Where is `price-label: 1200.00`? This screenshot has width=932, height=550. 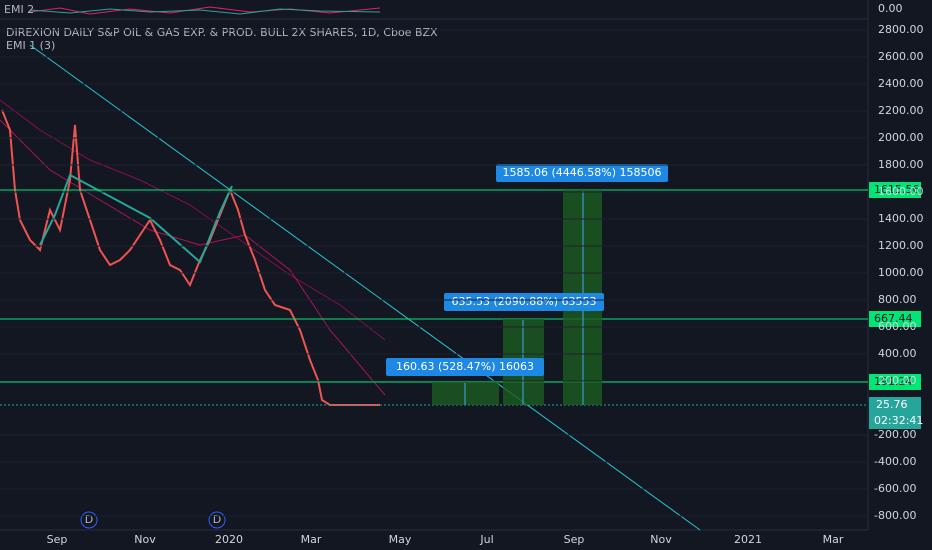
price-label: 1200.00 is located at coordinates (901, 245).